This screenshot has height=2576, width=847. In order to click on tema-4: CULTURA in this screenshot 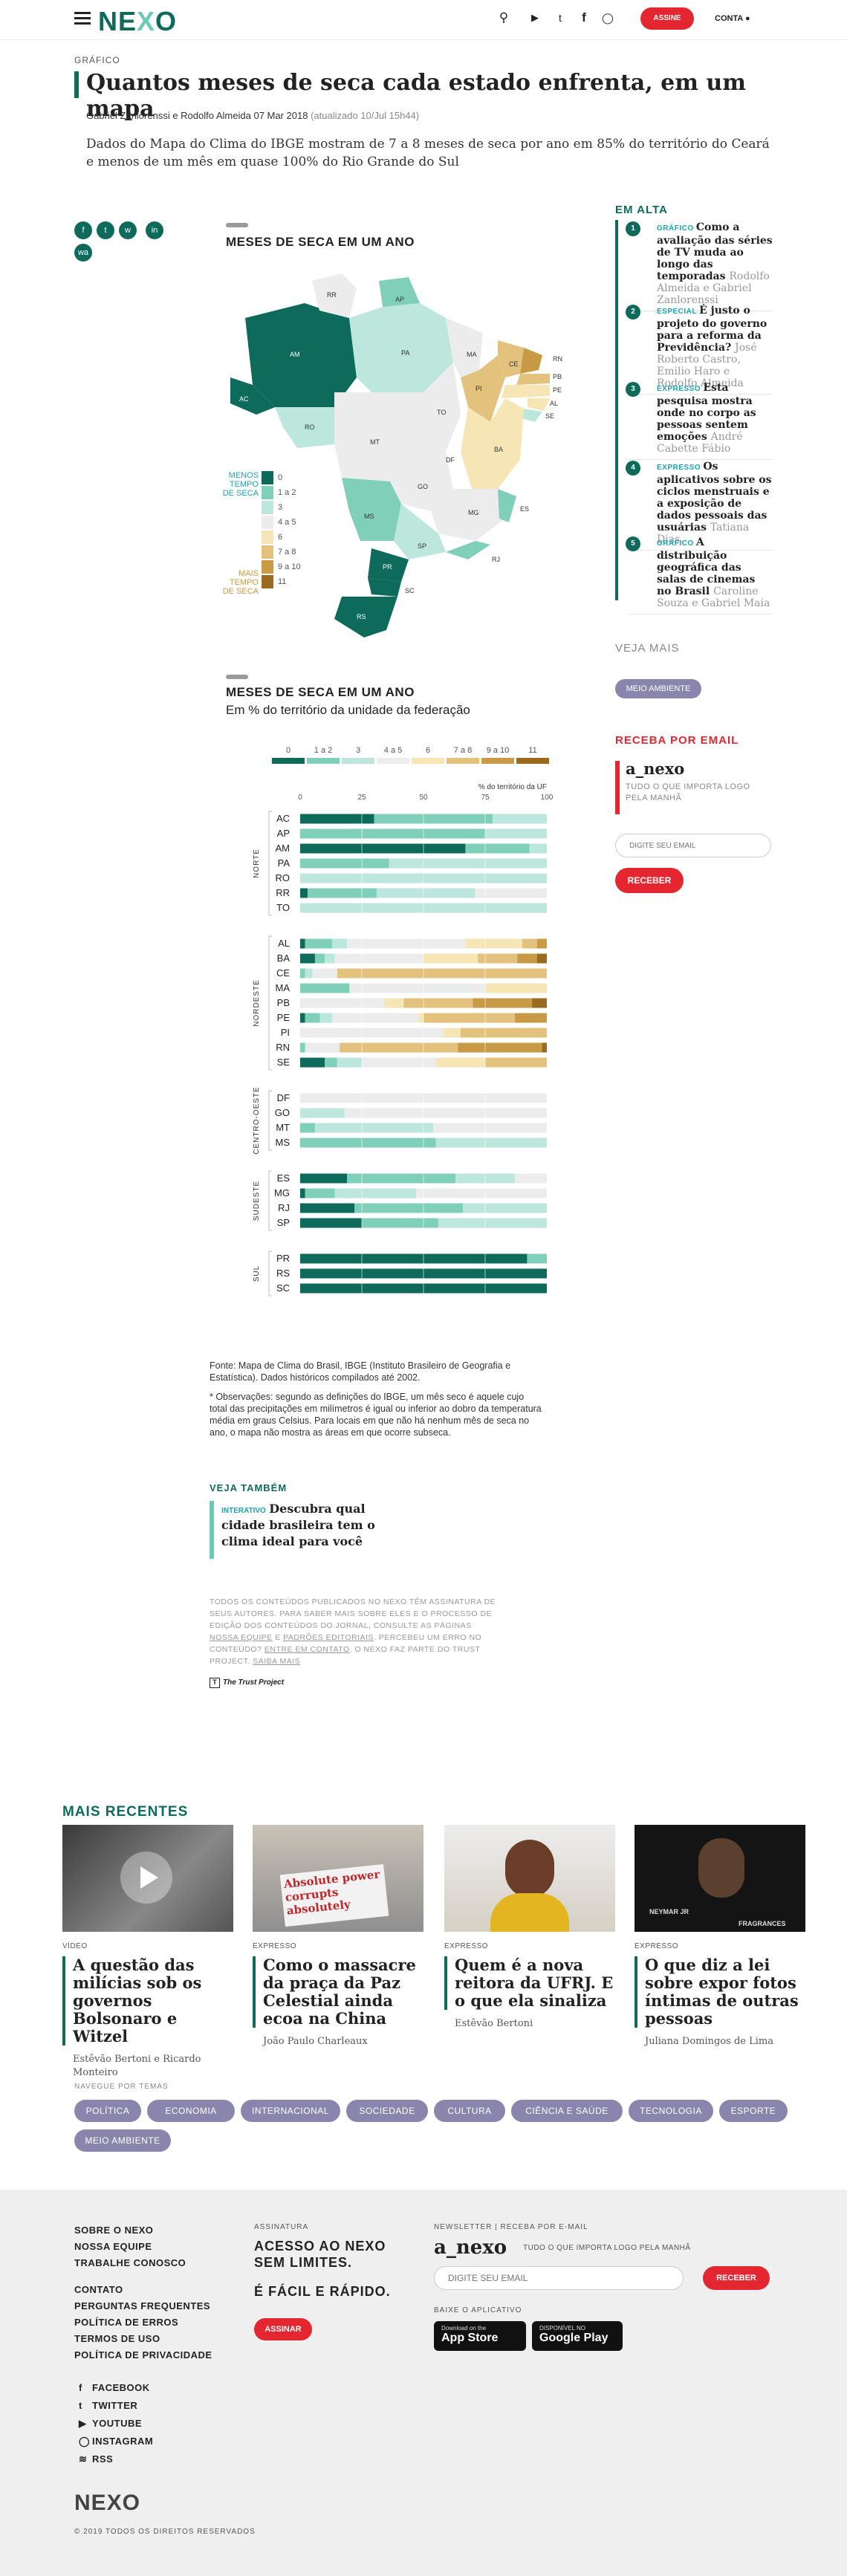, I will do `click(469, 2111)`.